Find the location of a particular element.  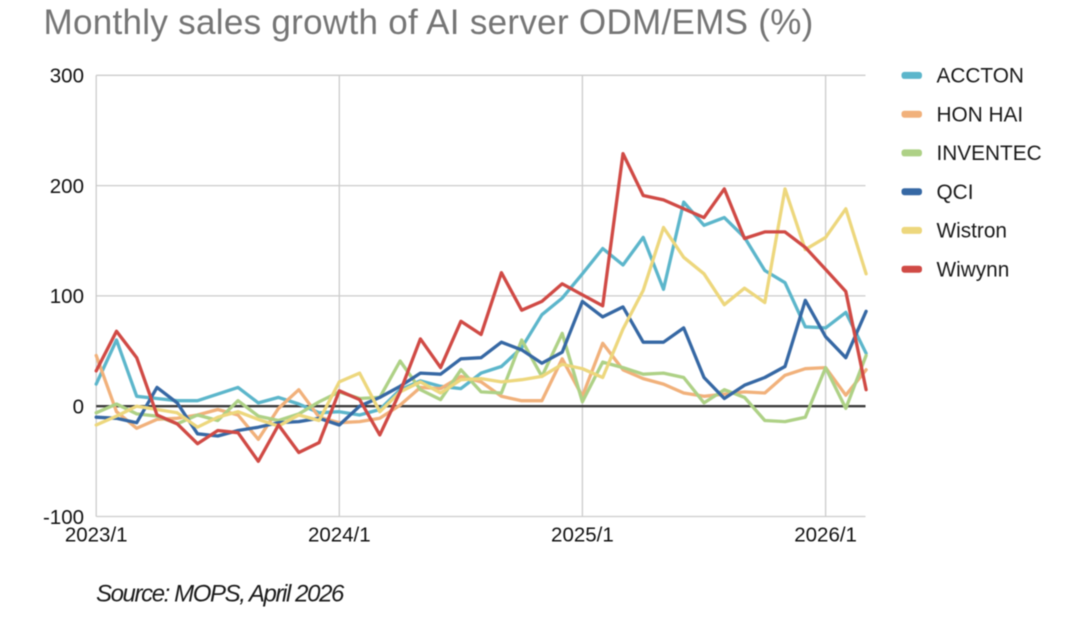

svg-text: -100 is located at coordinates (63, 517).